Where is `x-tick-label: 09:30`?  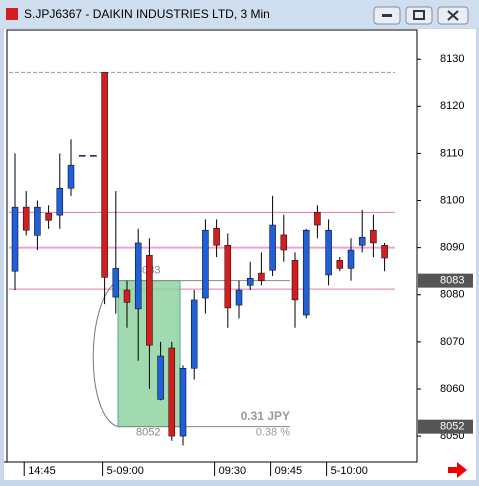
x-tick-label: 09:30 is located at coordinates (233, 471).